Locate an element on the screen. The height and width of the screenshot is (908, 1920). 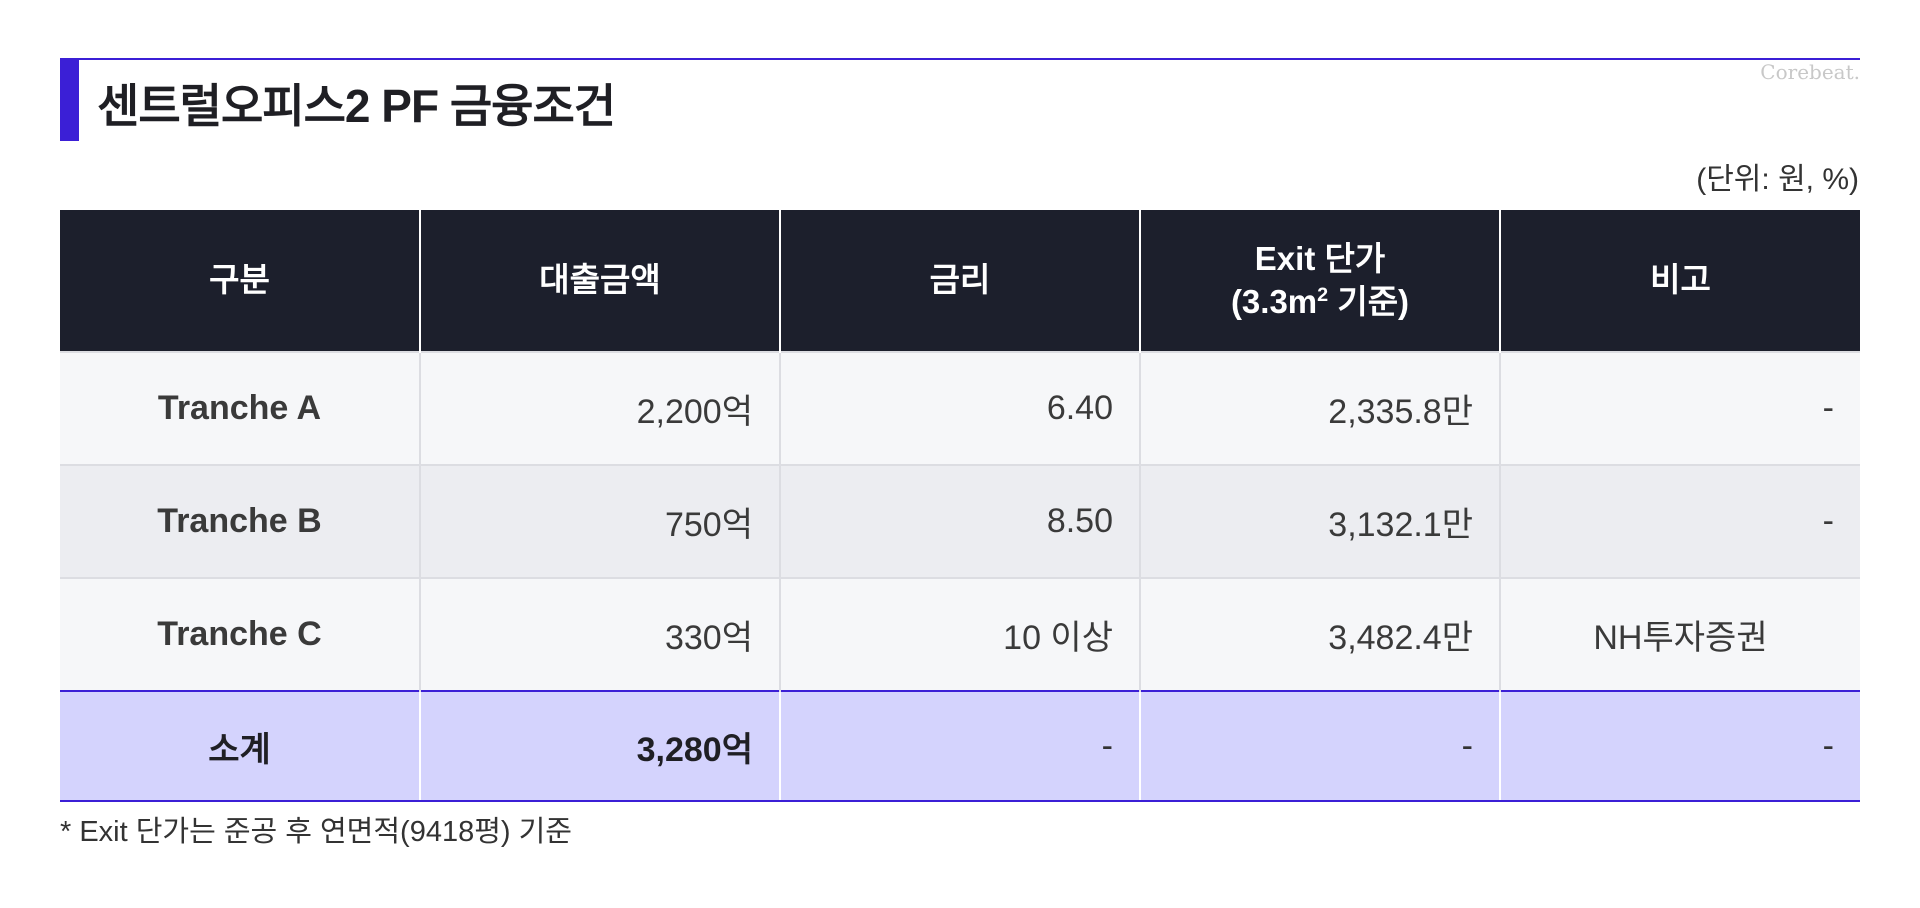
cell-rate: 10 이상 is located at coordinates (959, 634).